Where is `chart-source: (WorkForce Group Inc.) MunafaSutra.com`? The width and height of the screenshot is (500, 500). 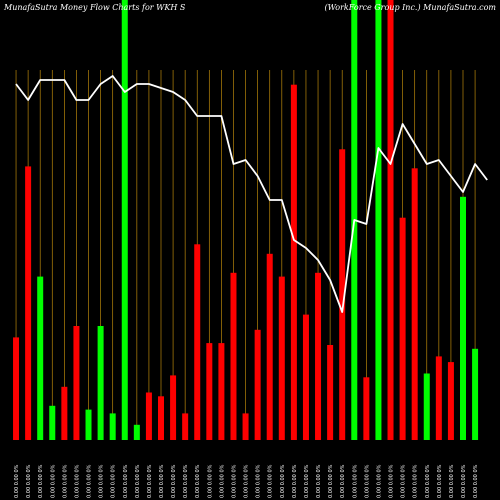
chart-source: (WorkForce Group Inc.) MunafaSutra.com is located at coordinates (410, 7).